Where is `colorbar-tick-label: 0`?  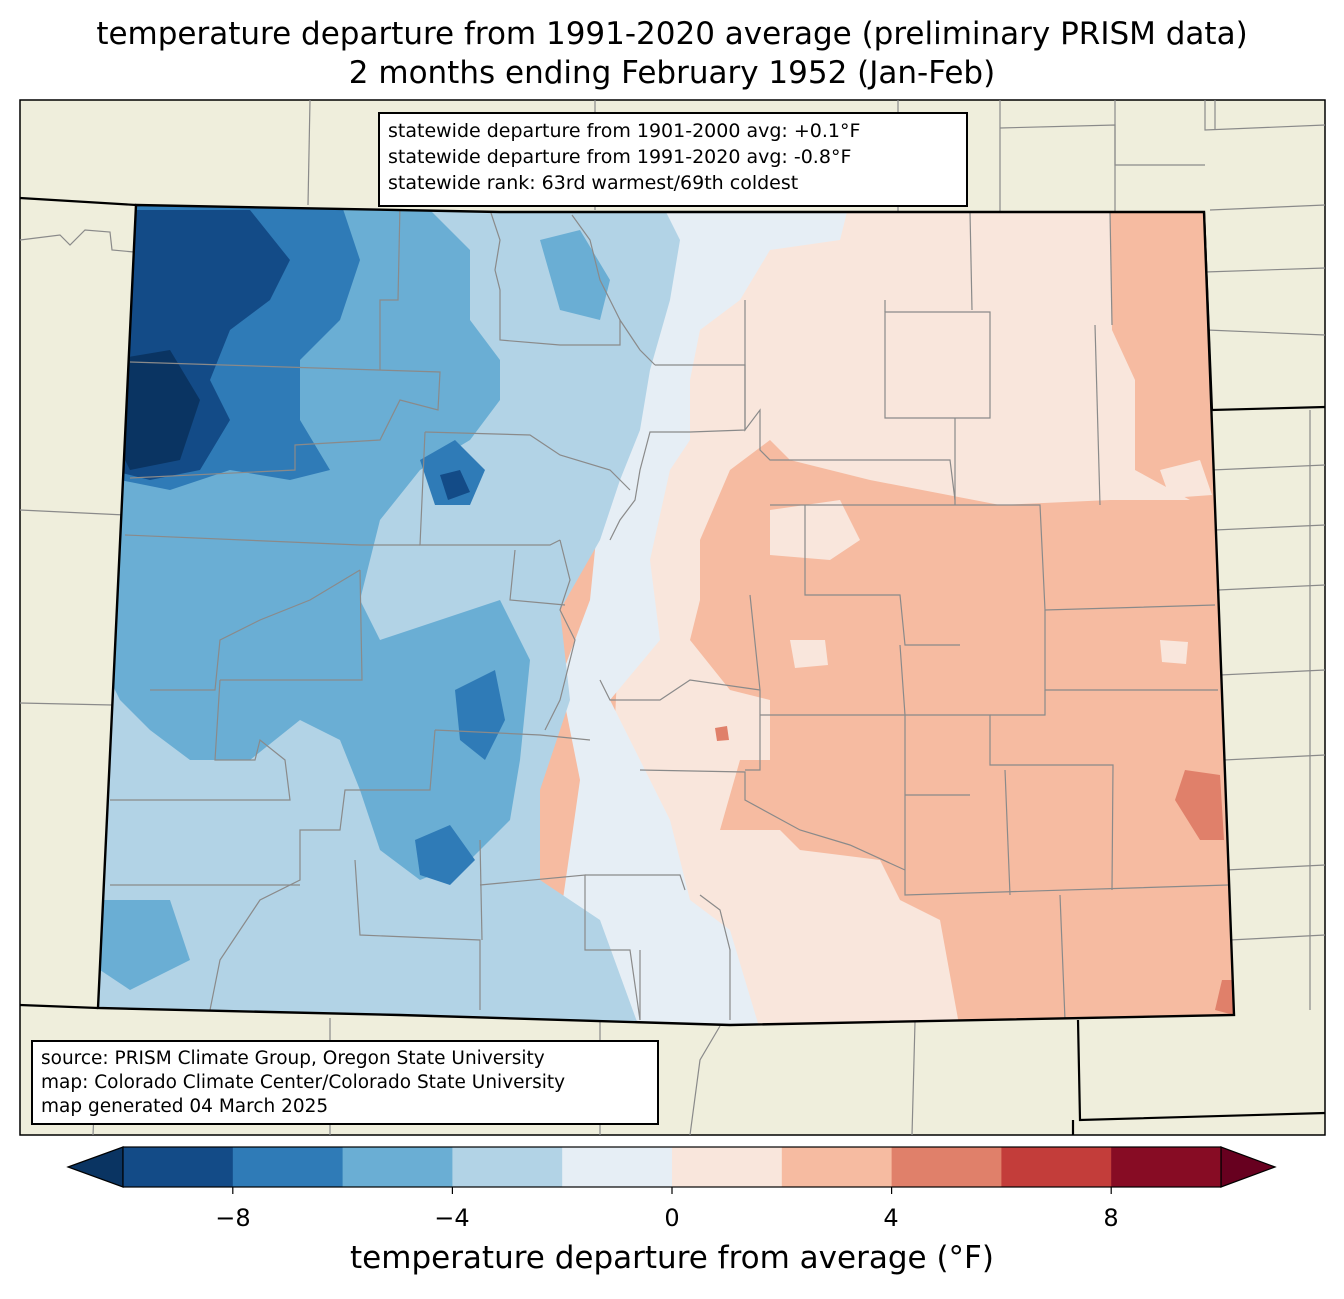
colorbar-tick-label: 0 is located at coordinates (672, 1218).